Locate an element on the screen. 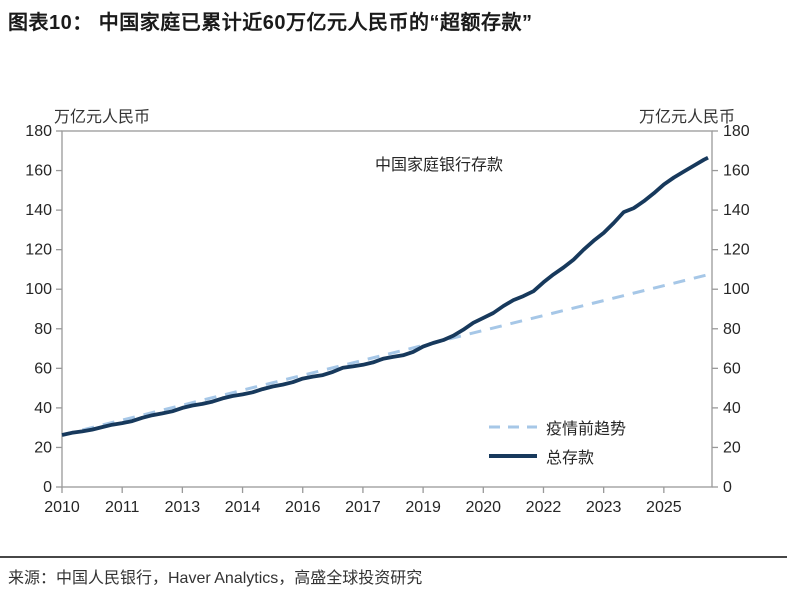 The image size is (787, 595). legend-label-total: 总存款 is located at coordinates (570, 458).